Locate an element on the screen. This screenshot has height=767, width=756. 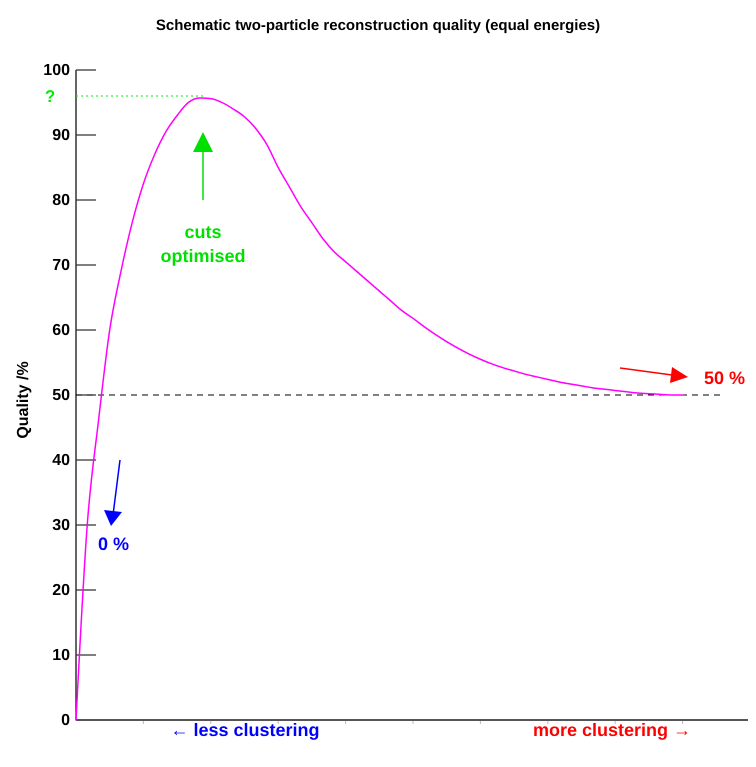
annotation: 50 % is located at coordinates (725, 378).